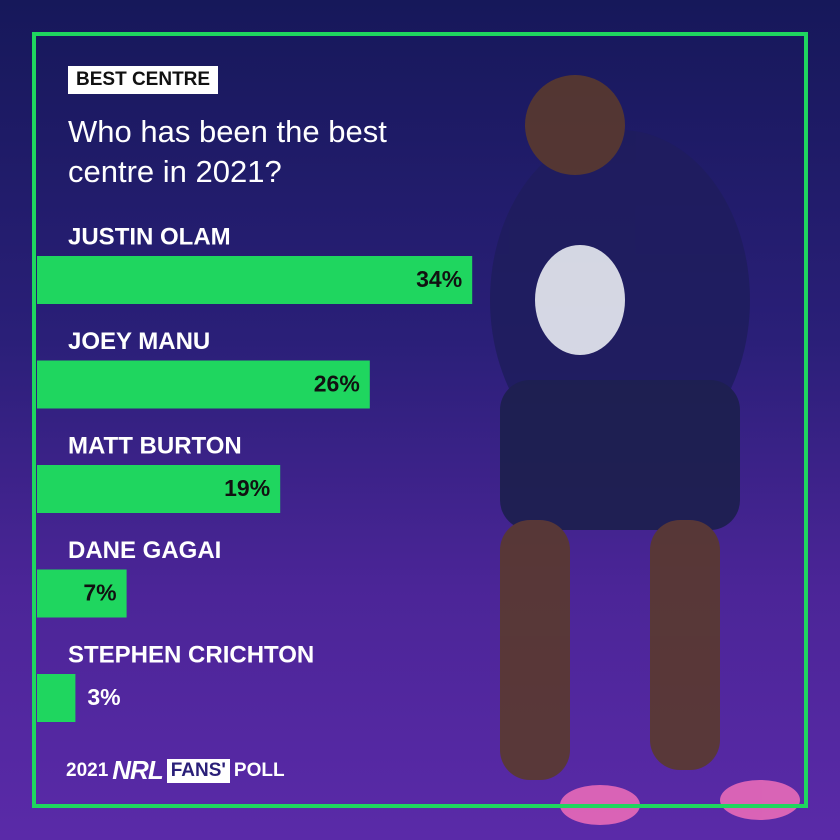 The image size is (840, 840). Describe the element at coordinates (87, 770) in the screenshot. I see `footer-year: 2021` at that location.